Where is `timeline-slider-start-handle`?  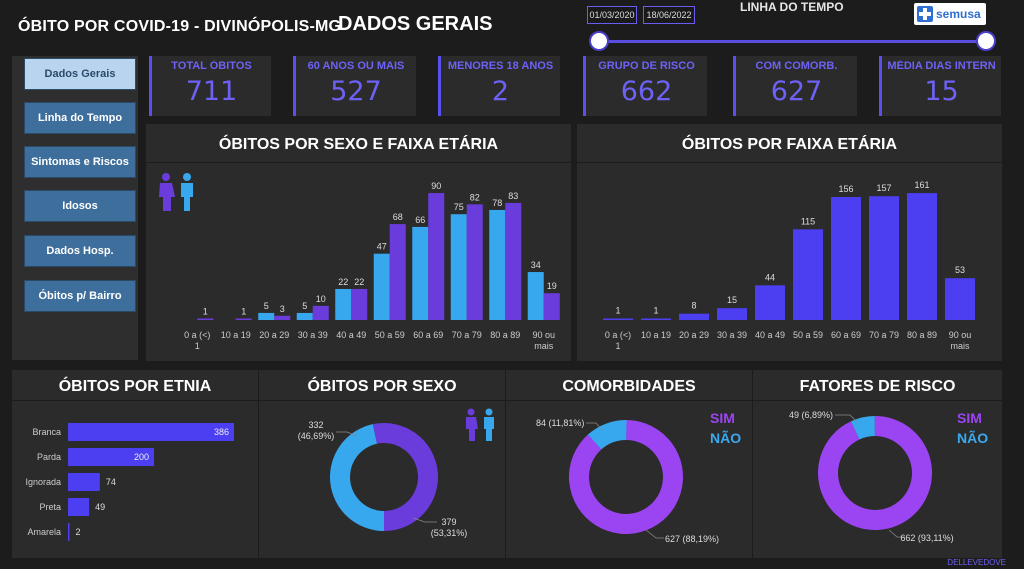
timeline-slider-start-handle is located at coordinates (599, 41).